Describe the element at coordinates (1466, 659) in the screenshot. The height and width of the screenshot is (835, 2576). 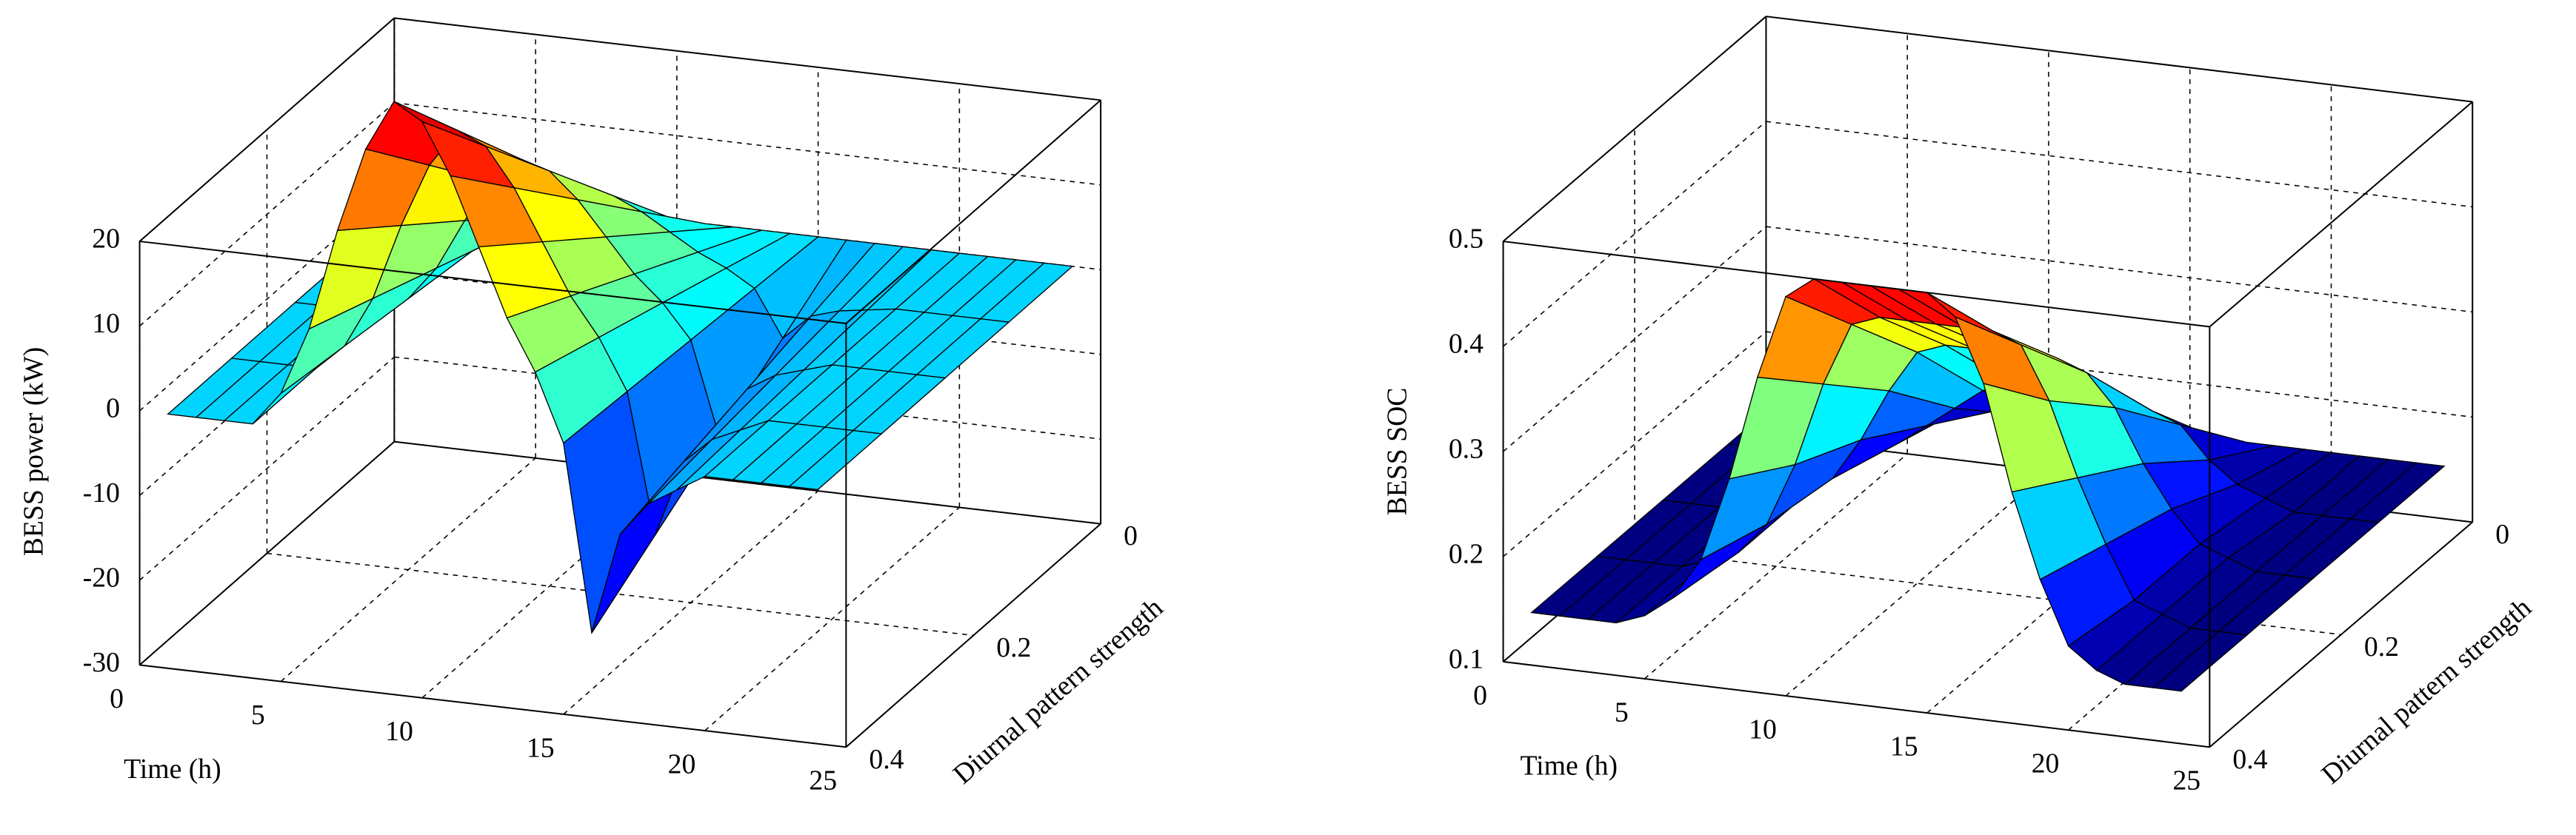
I see `z-tick-label: 0.1` at that location.